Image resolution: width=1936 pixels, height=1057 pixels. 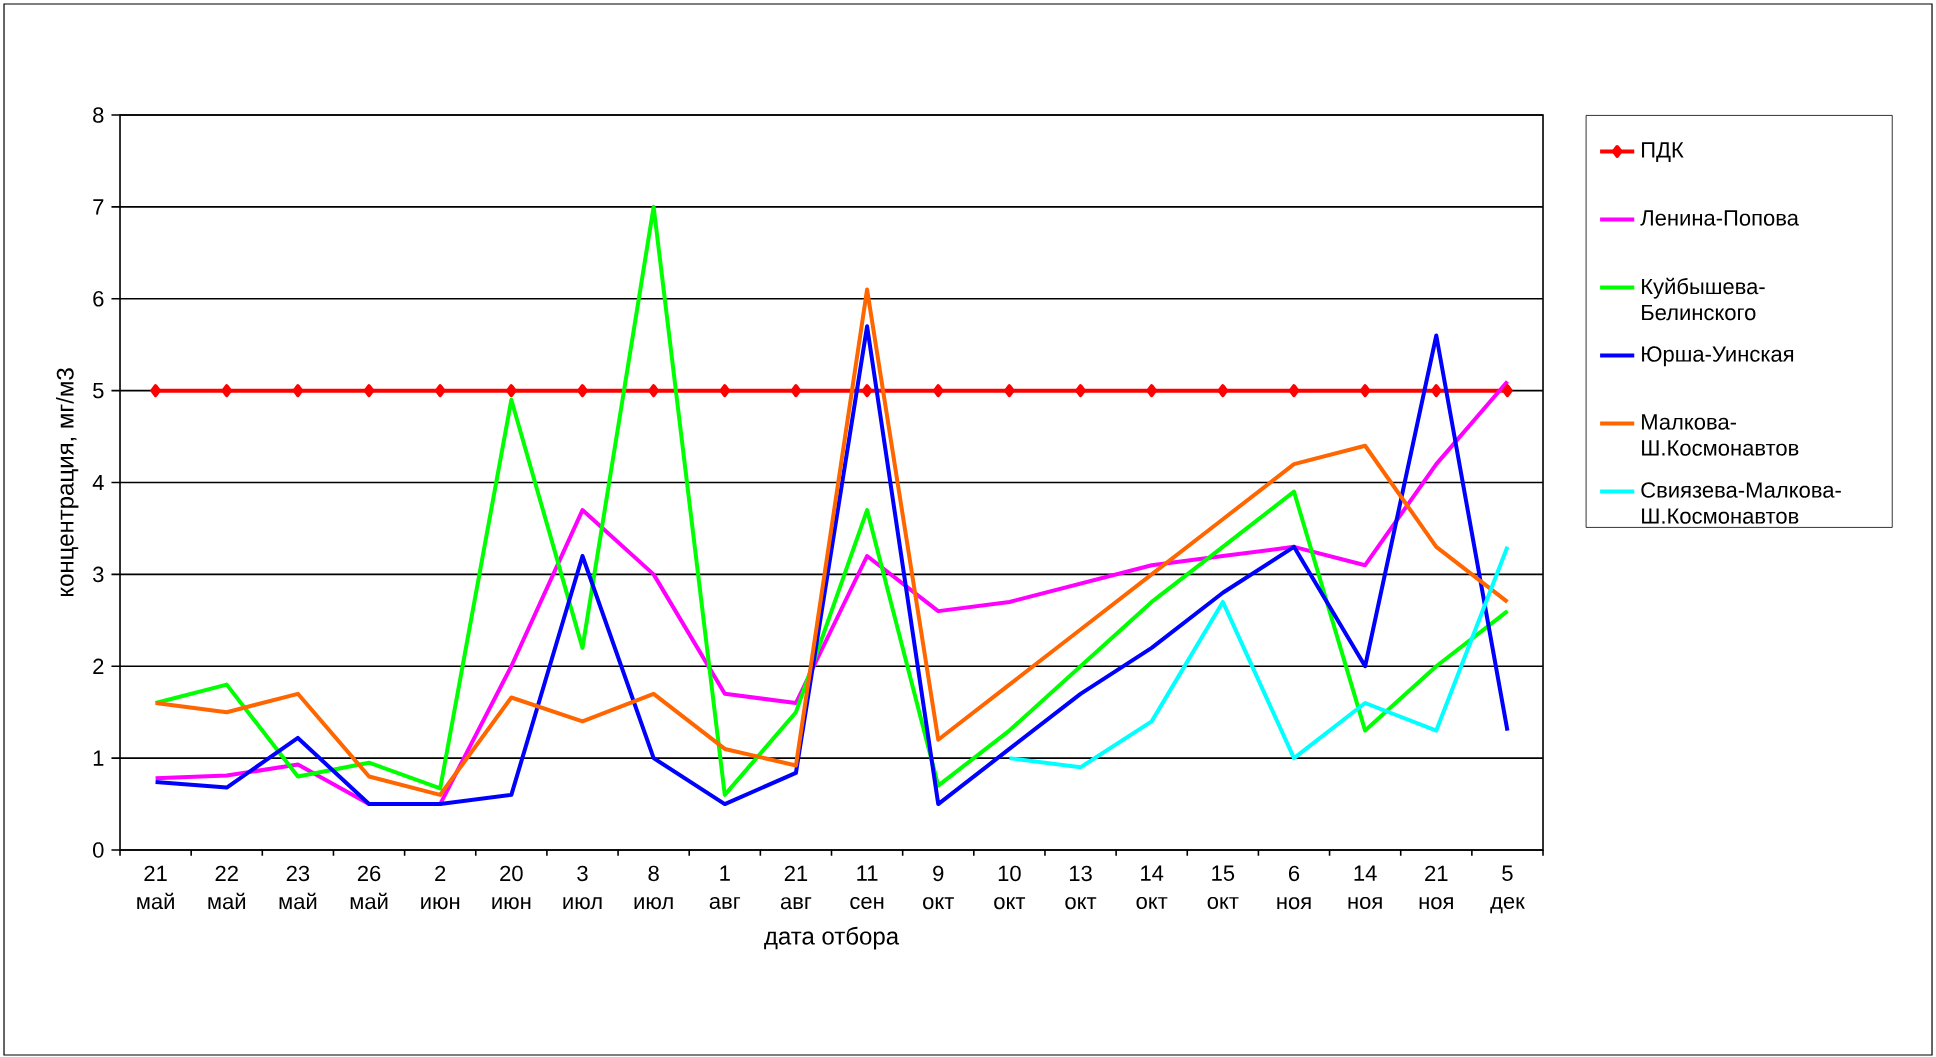 I want to click on x-tick-label: 15 окт, so click(x=1223, y=887).